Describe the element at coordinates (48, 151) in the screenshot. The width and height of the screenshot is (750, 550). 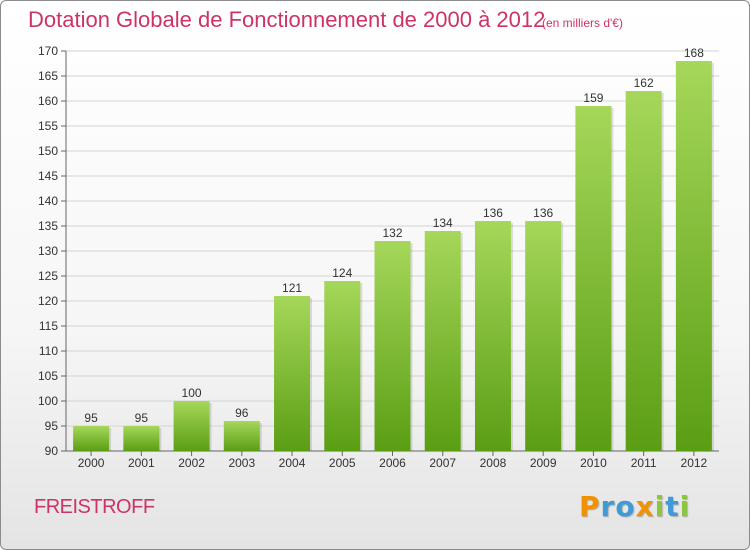
I see `y-tick-label: 150` at that location.